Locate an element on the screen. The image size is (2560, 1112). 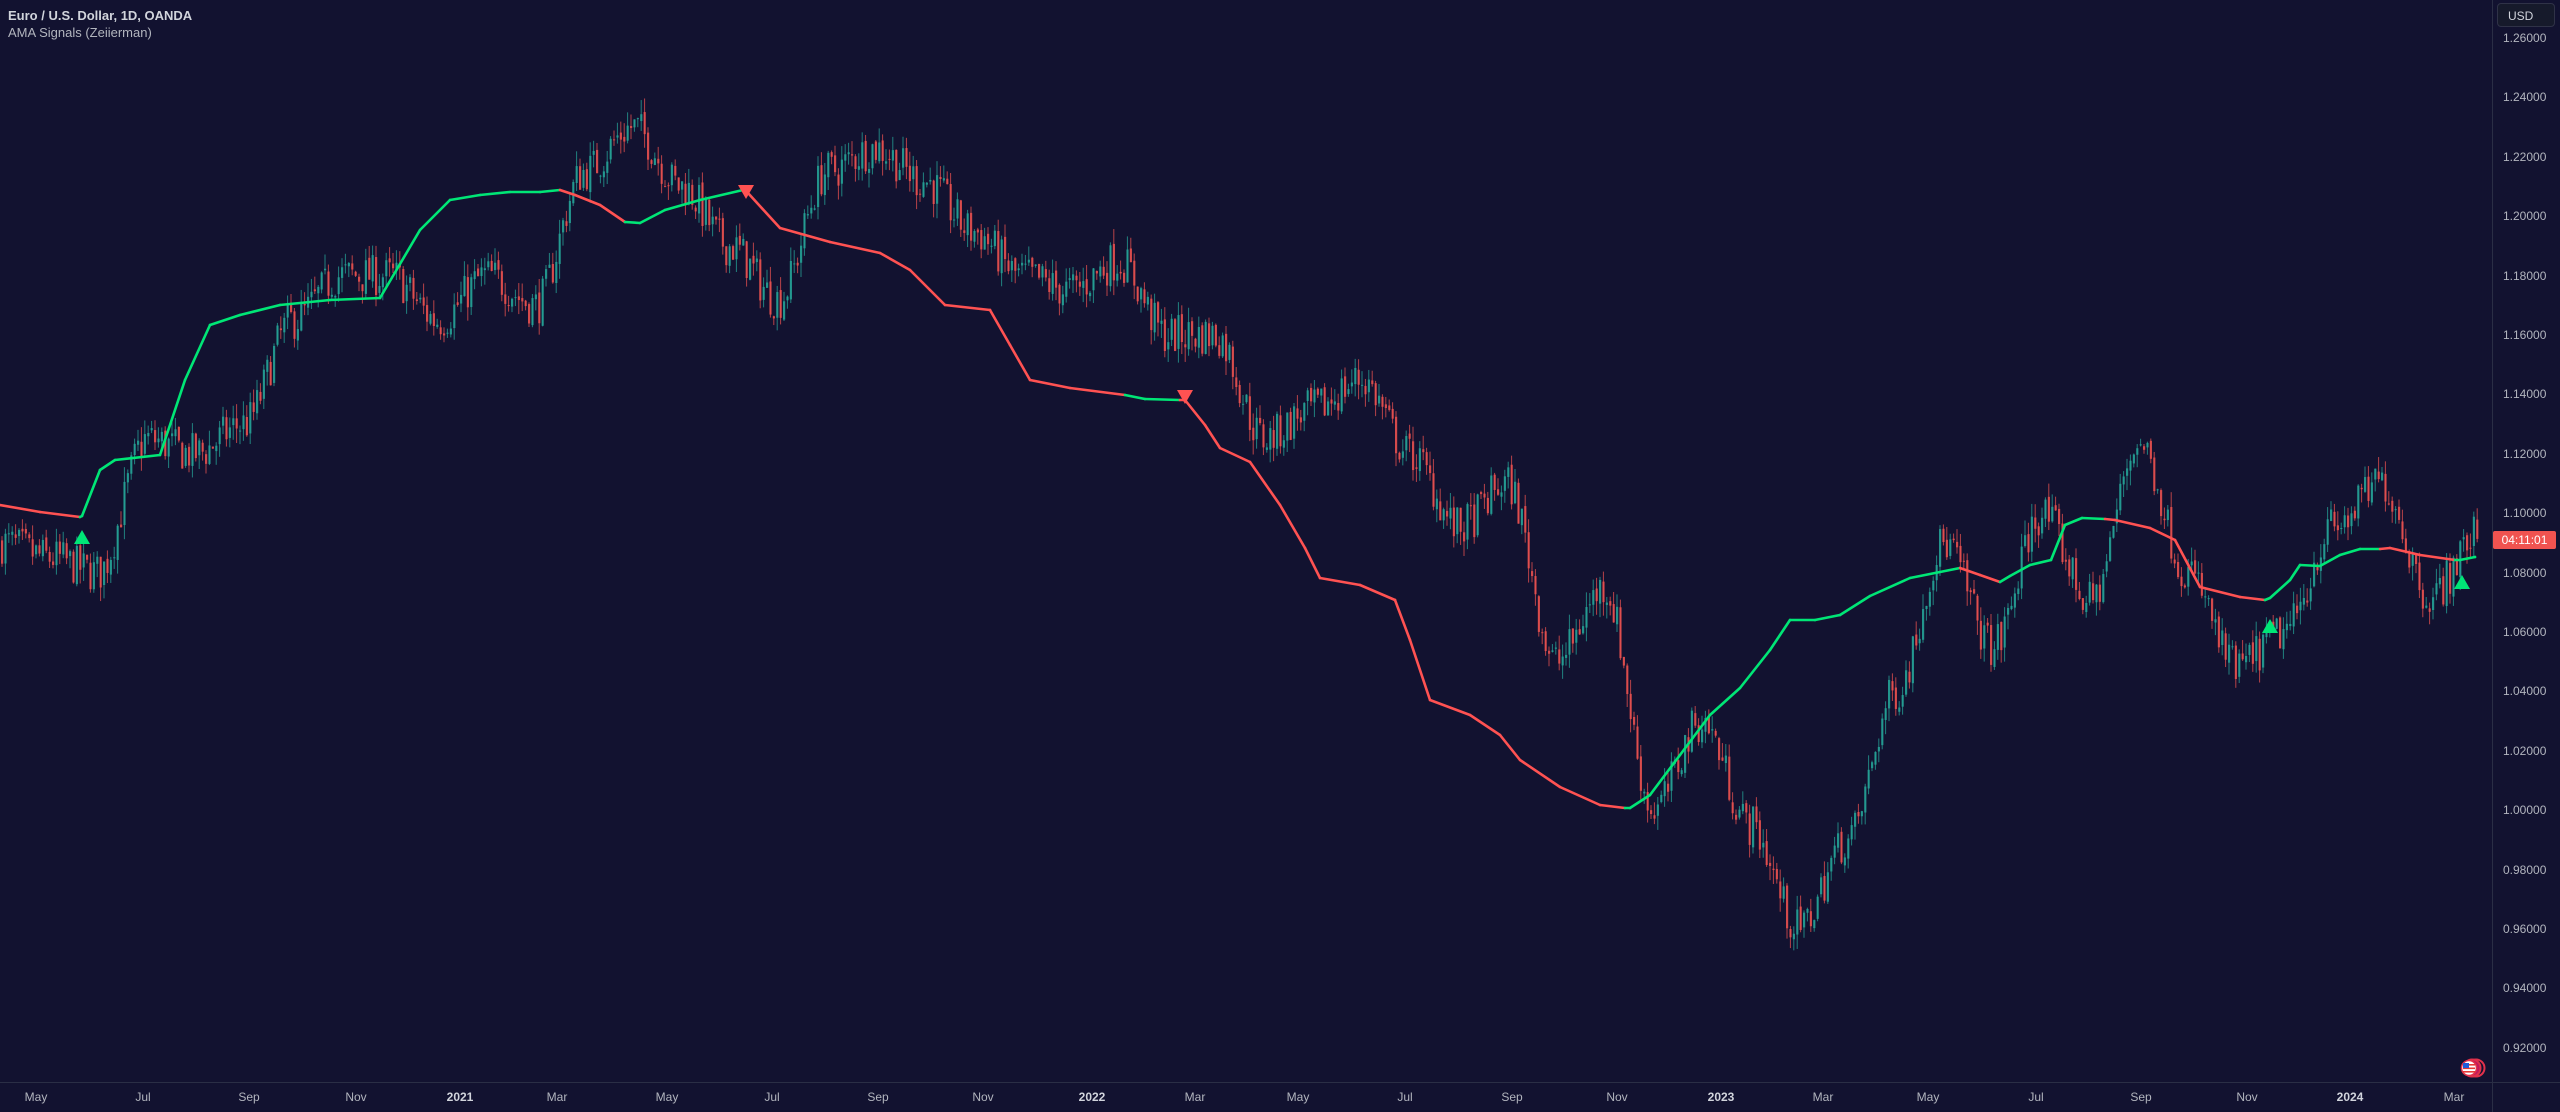
price-tick-label: 1.00000 is located at coordinates (2525, 810).